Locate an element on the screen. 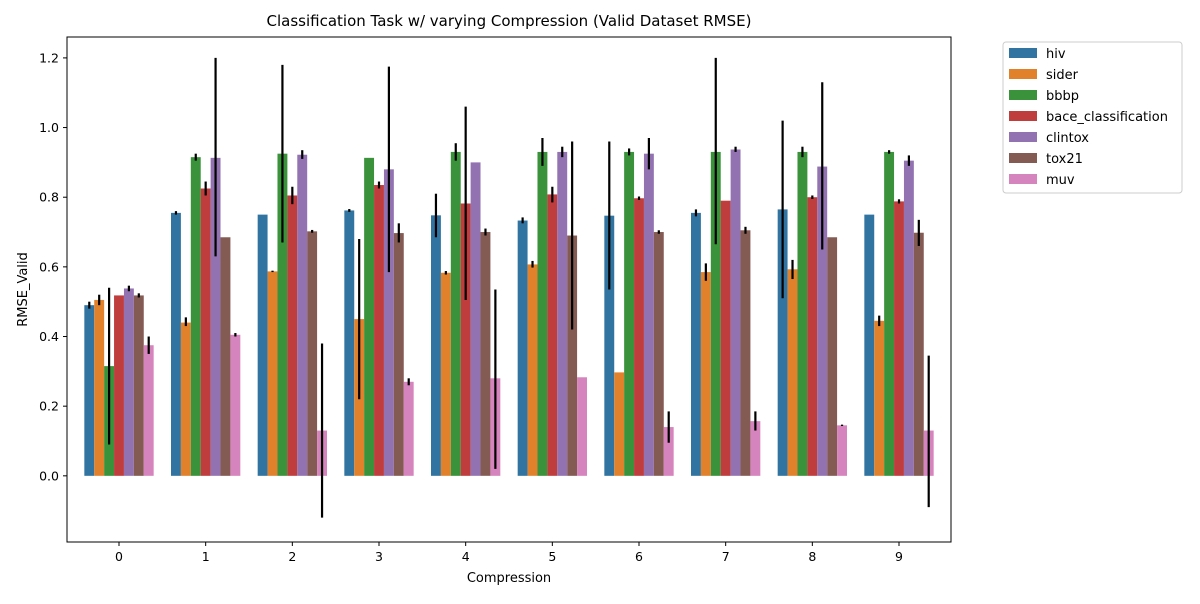 The width and height of the screenshot is (1200, 604). legend-swatch-sider is located at coordinates (1023, 74).